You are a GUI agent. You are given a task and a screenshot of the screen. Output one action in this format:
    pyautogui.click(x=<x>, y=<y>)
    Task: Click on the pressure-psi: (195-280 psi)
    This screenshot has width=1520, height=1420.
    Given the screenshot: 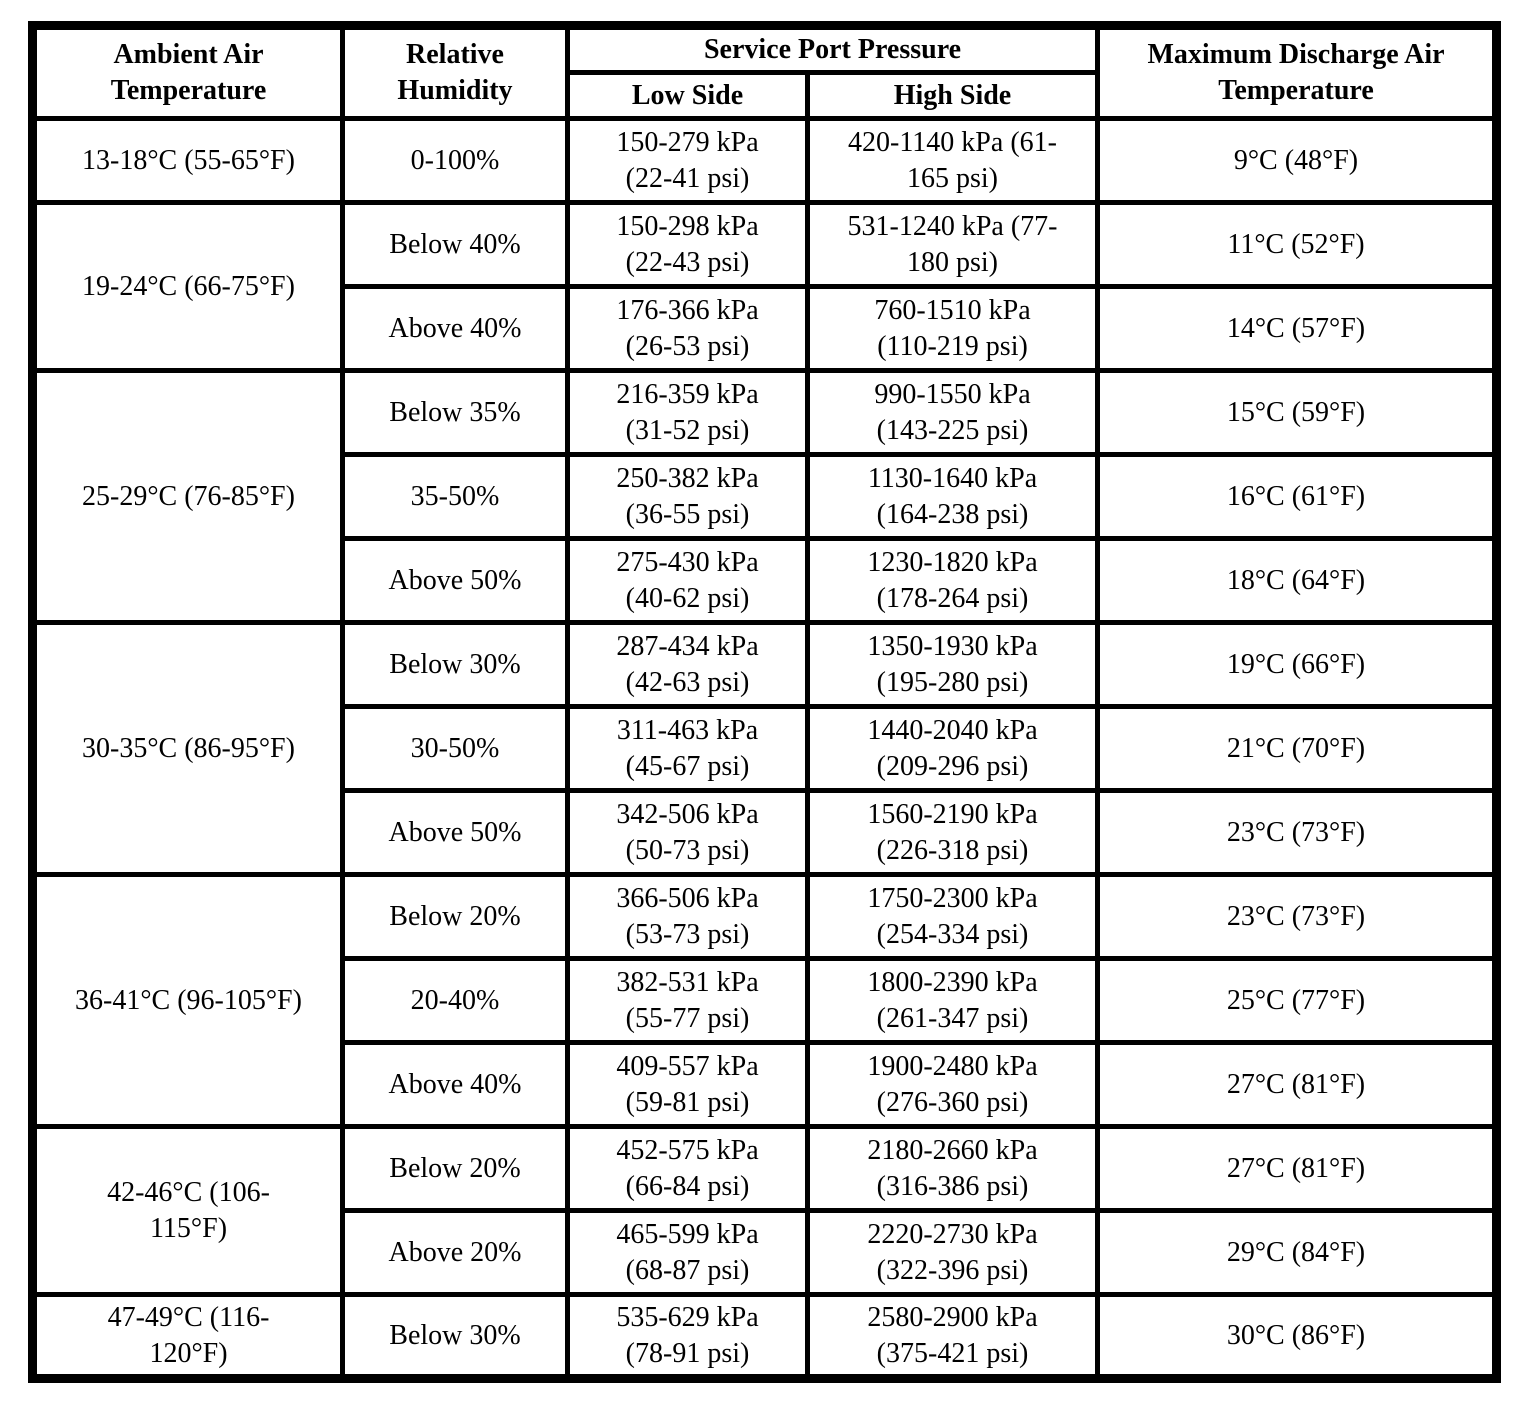 What is the action you would take?
    pyautogui.click(x=952, y=682)
    